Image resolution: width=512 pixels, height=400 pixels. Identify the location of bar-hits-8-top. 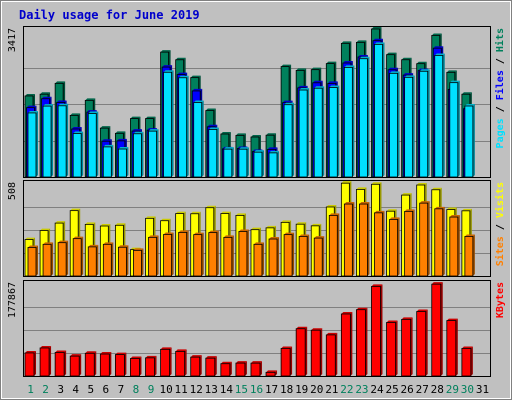
(135, 117).